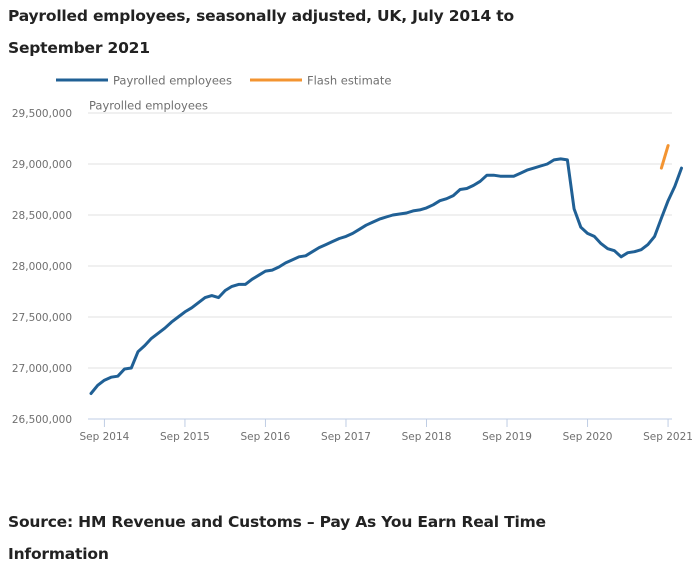 The height and width of the screenshot is (570, 697). What do you see at coordinates (668, 437) in the screenshot?
I see `x-tick-label: Sep 2021` at bounding box center [668, 437].